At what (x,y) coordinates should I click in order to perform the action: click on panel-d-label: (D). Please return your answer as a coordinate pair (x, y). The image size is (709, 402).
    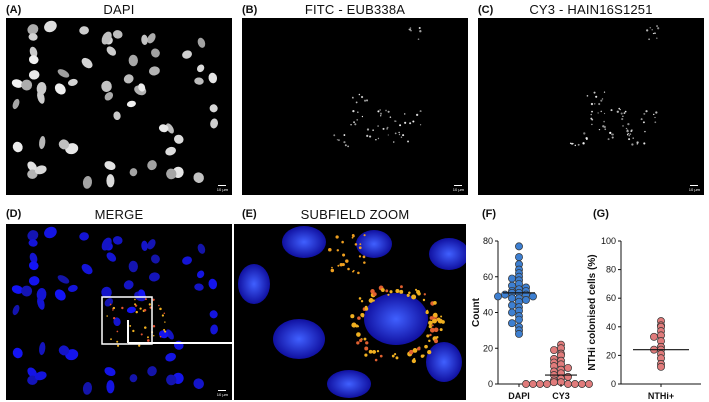
    Looking at the image, I should click on (14, 214).